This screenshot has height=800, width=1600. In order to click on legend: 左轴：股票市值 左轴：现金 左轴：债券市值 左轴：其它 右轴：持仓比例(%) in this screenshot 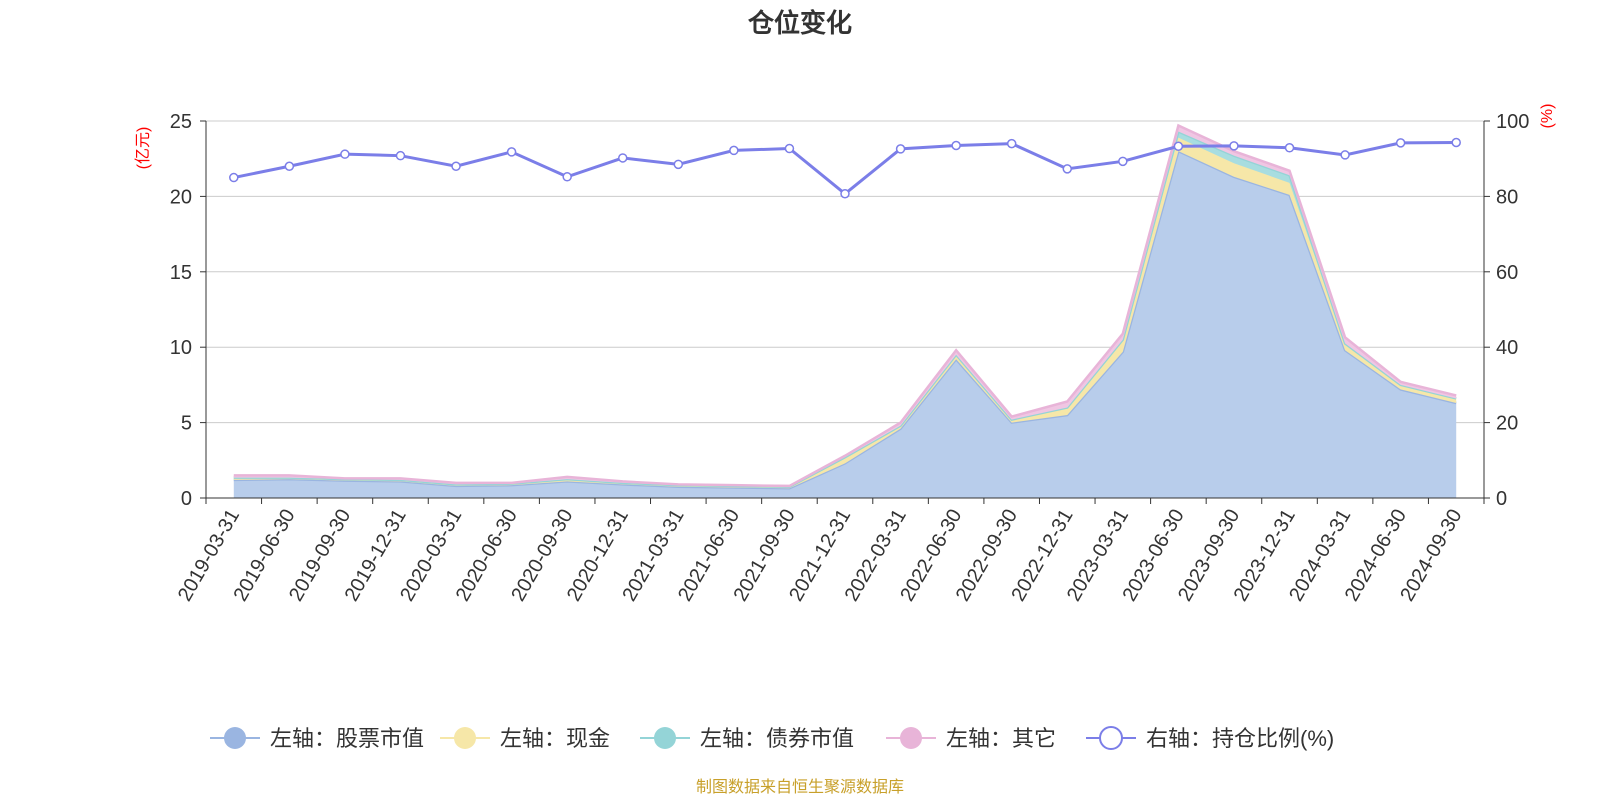, I will do `click(772, 738)`.